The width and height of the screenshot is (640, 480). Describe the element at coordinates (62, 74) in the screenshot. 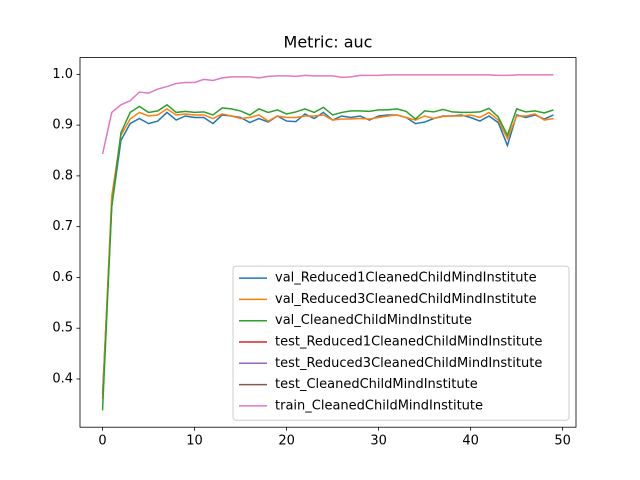

I see `y-tick-label: 1.0` at that location.